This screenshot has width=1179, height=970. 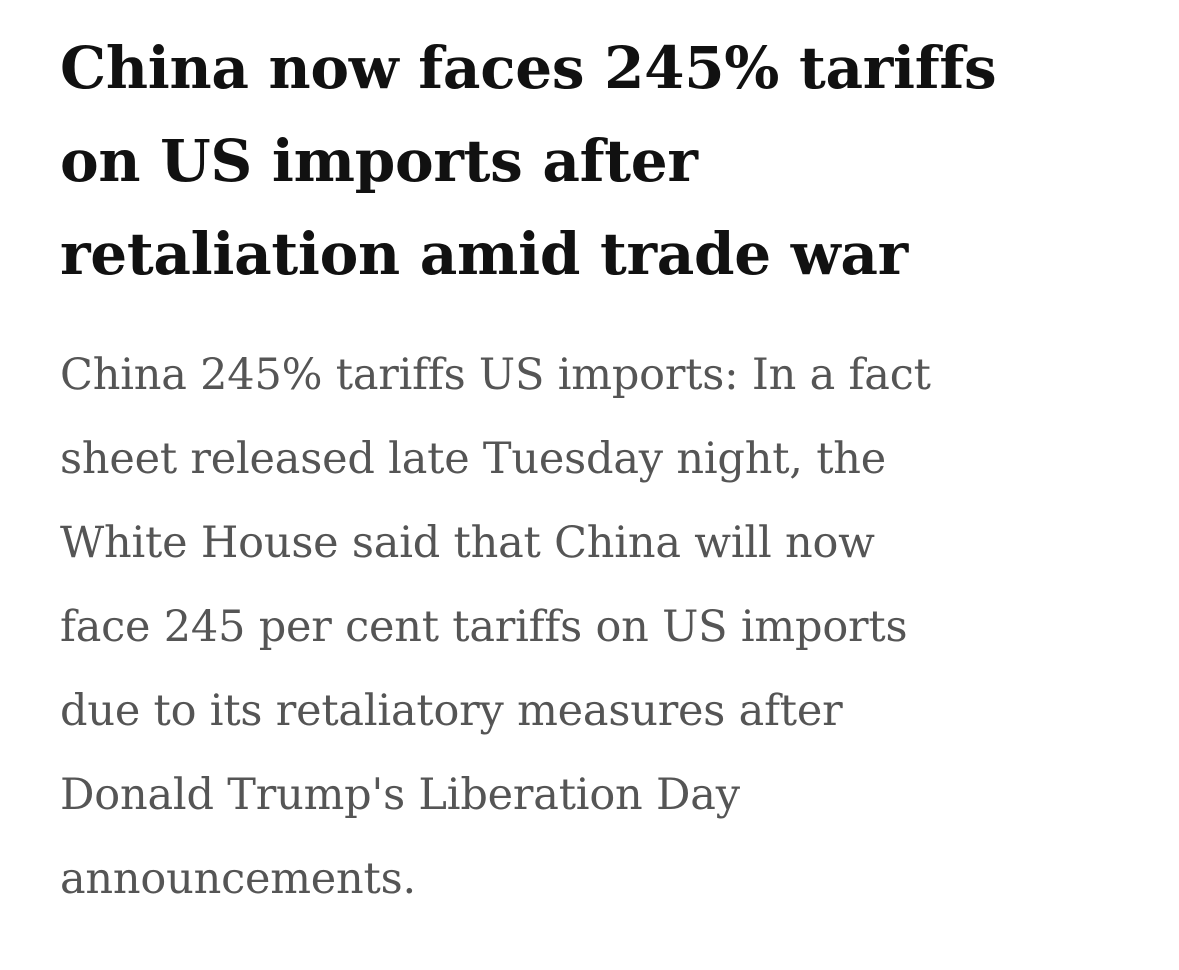 I want to click on summary-line: Donald Trump's Liberation Day, so click(x=400, y=795).